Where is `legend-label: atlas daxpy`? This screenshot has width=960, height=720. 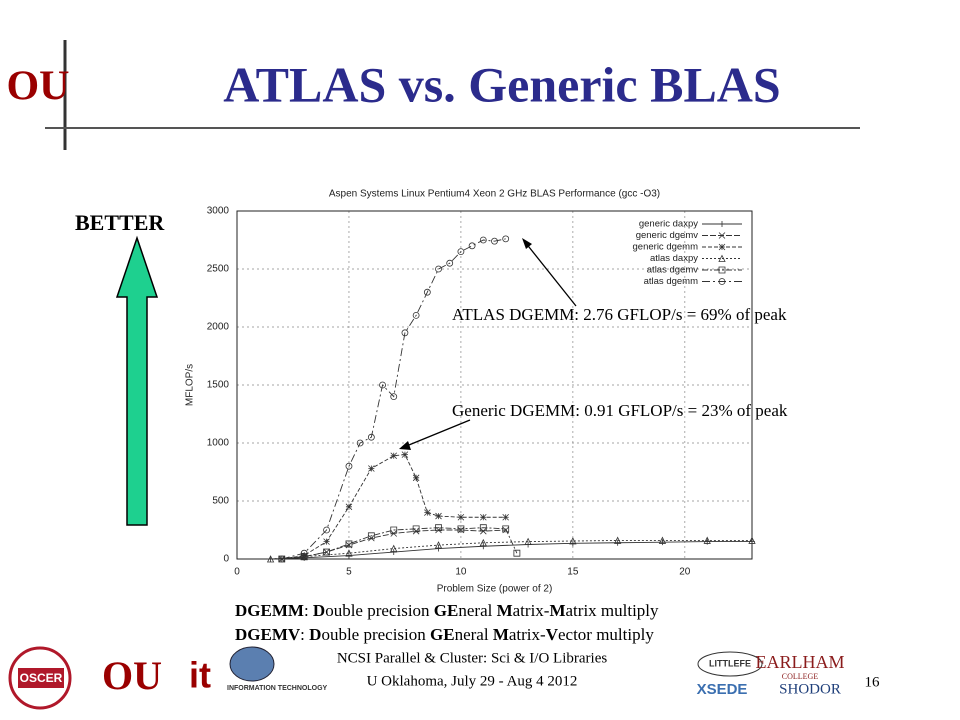
legend-label: atlas daxpy is located at coordinates (674, 258).